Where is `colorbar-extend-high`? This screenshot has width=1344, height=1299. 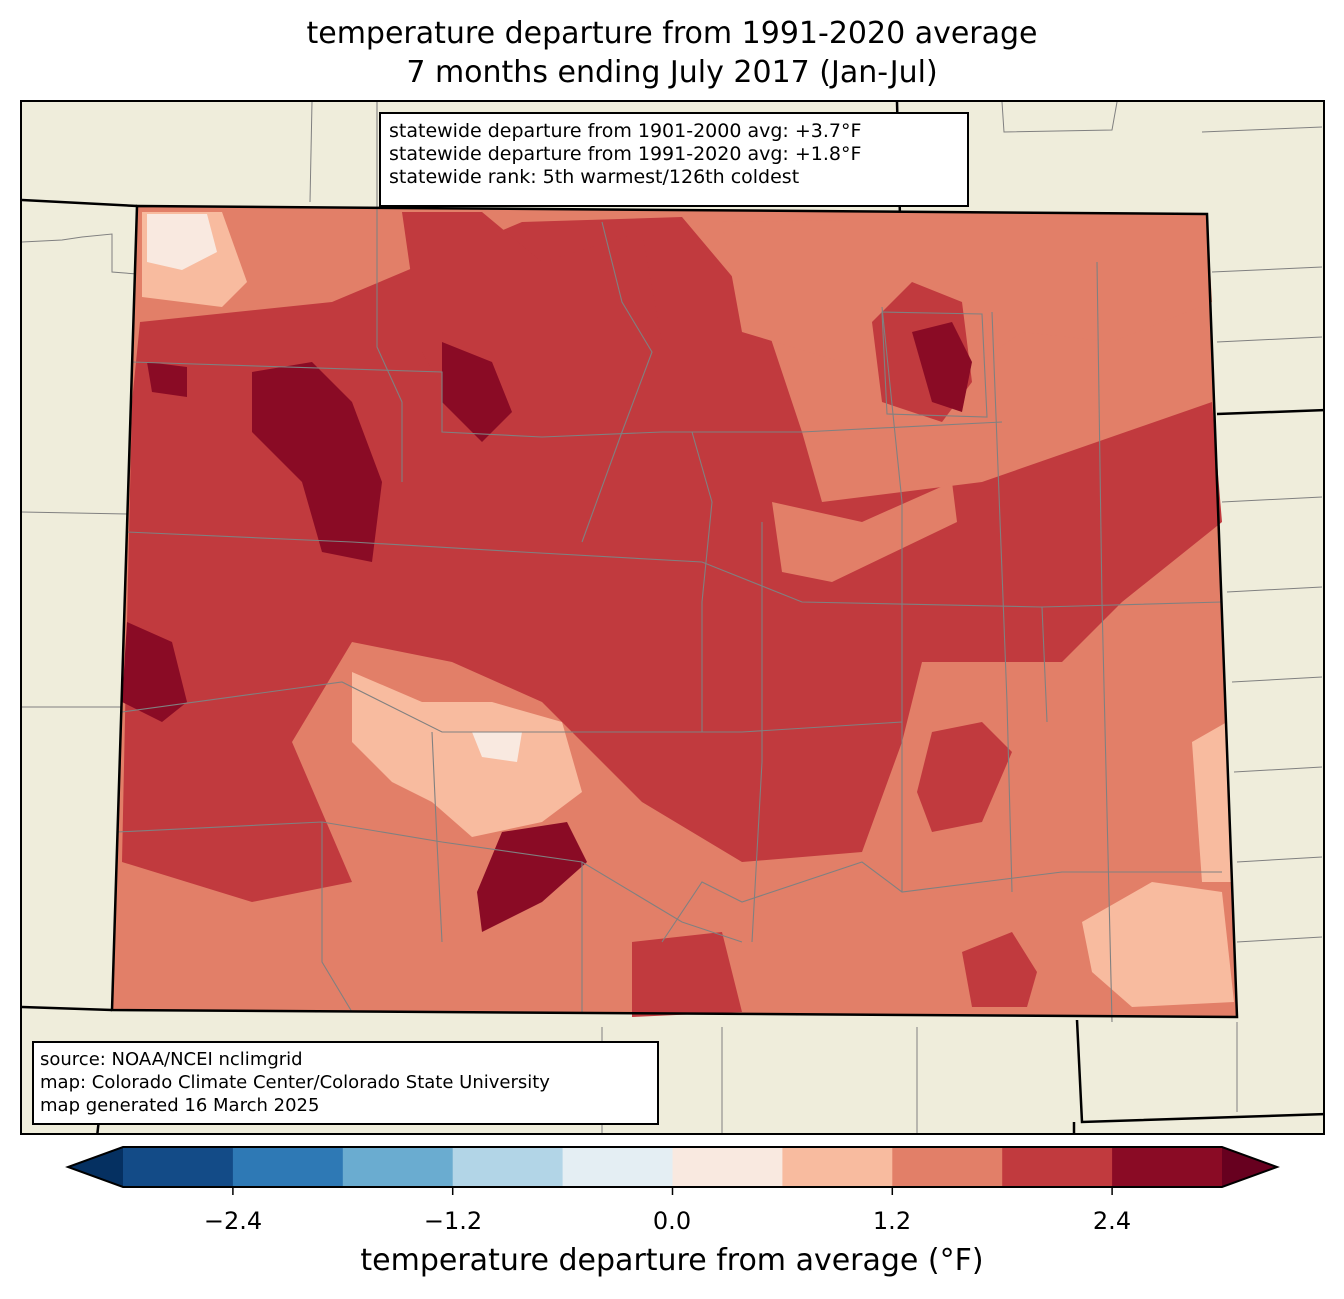 colorbar-extend-high is located at coordinates (1249, 1167).